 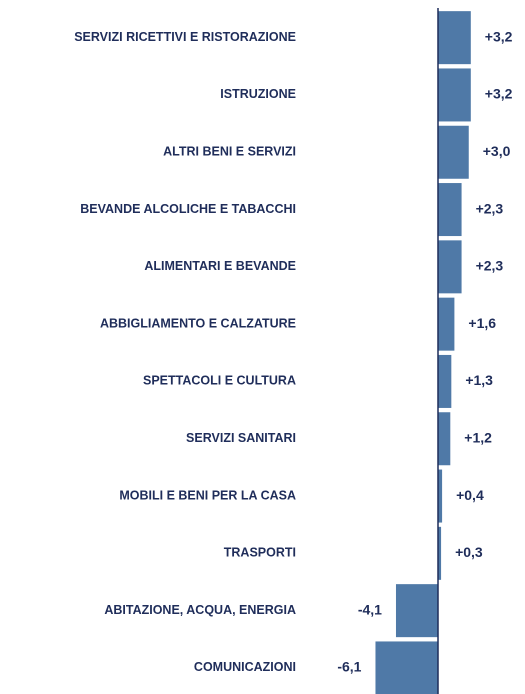 What do you see at coordinates (482, 323) in the screenshot?
I see `value-label: +1,6` at bounding box center [482, 323].